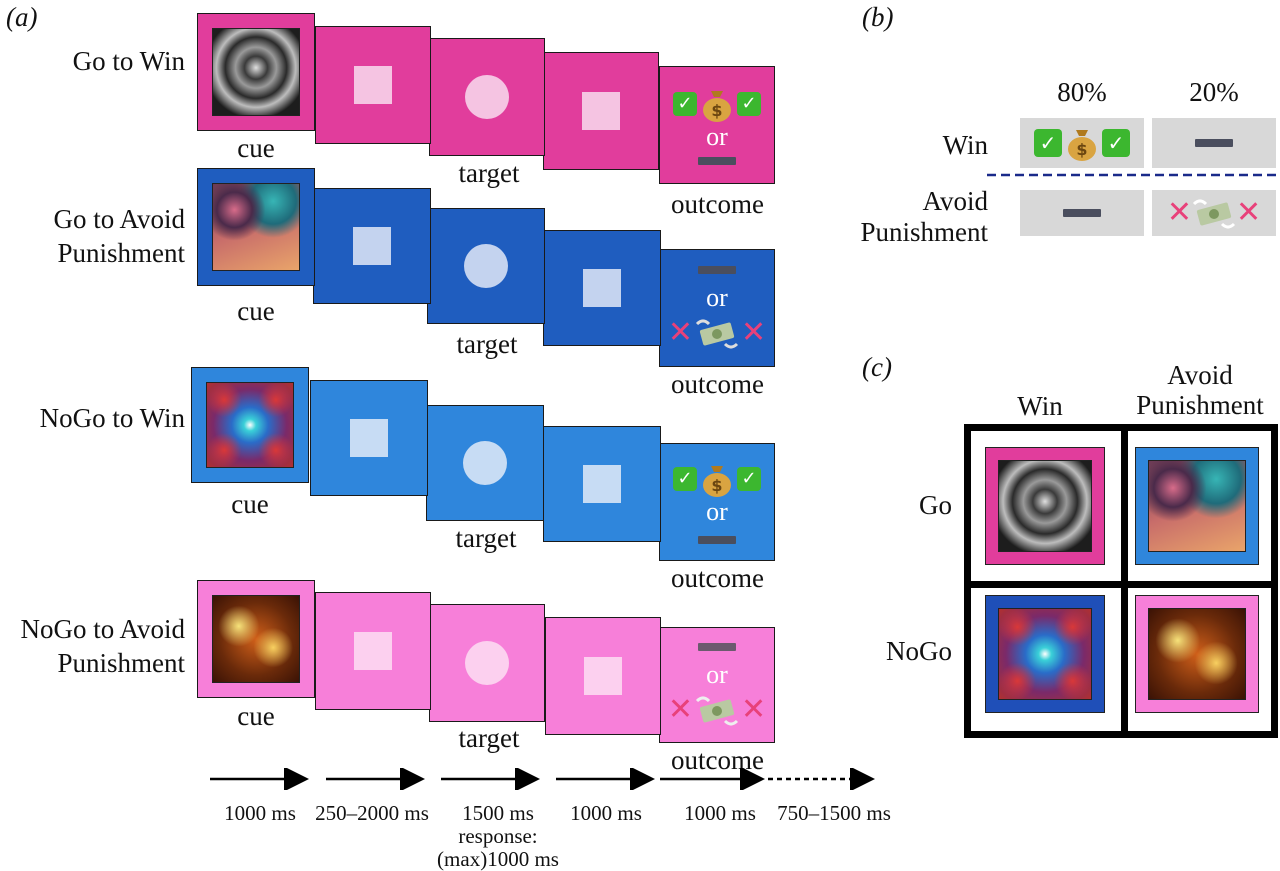 The height and width of the screenshot is (871, 1280). Describe the element at coordinates (487, 344) in the screenshot. I see `row2-target-label: target` at that location.